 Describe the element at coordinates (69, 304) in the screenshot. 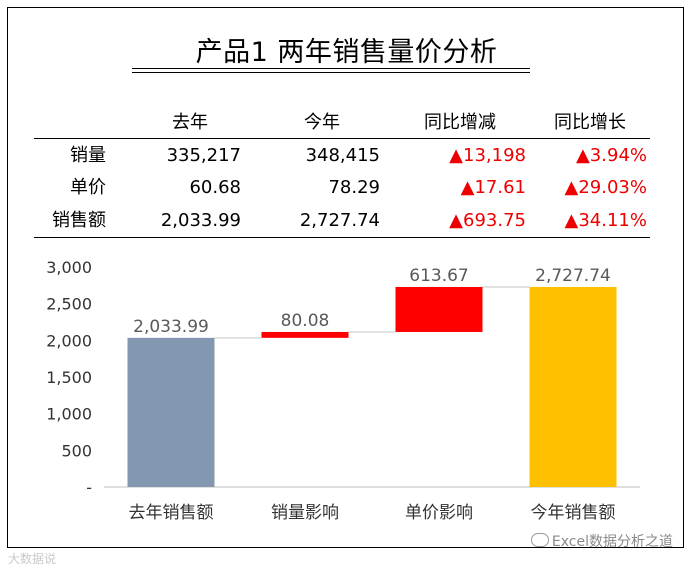

I see `y-tick-label: 2,500` at that location.